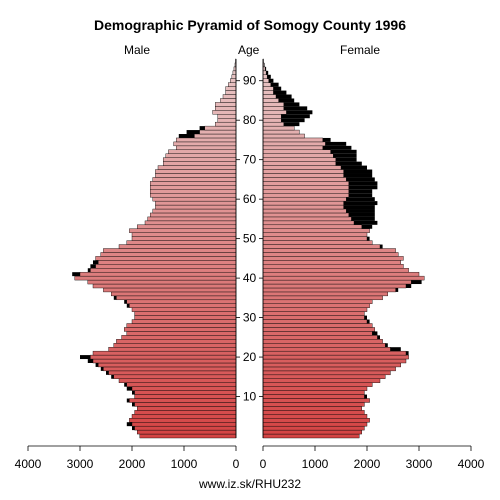 The height and width of the screenshot is (500, 500). Describe the element at coordinates (250, 397) in the screenshot. I see `age-tick-label: 10` at that location.